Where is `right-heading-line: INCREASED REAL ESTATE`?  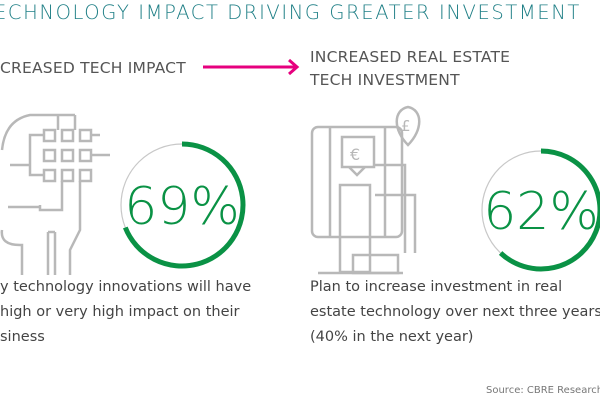
right-heading-line: INCREASED REAL ESTATE is located at coordinates (410, 57).